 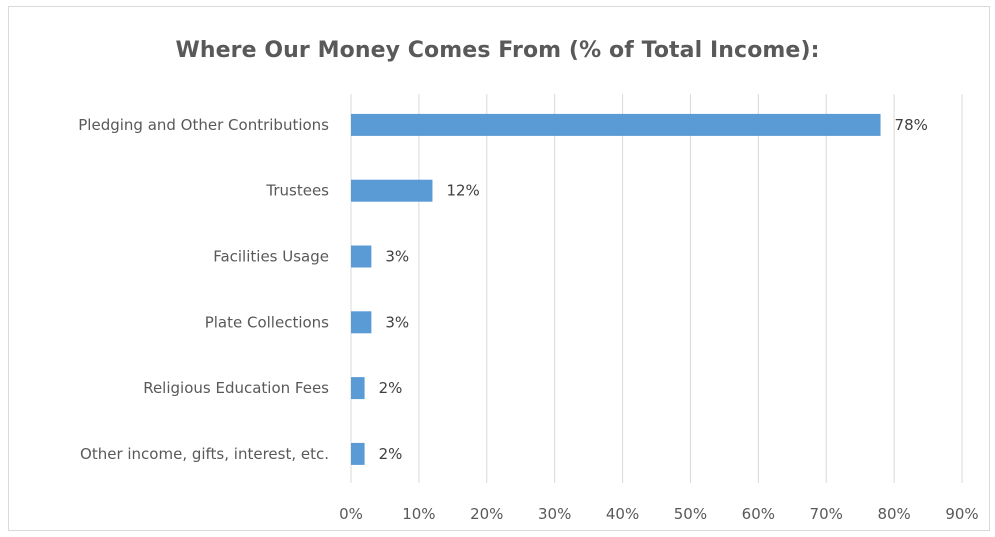 What do you see at coordinates (911, 125) in the screenshot?
I see `data-label-0: 78%` at bounding box center [911, 125].